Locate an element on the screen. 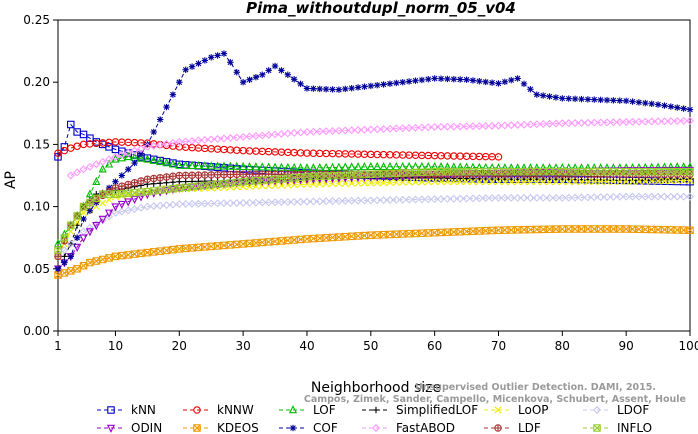  legend-item-lof: LOF is located at coordinates (307, 410).